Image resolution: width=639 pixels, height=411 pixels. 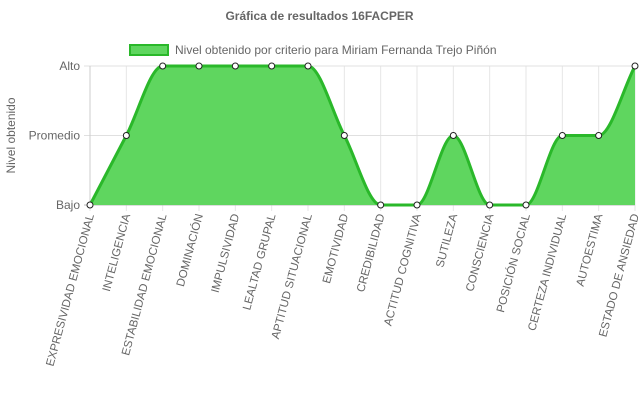 What do you see at coordinates (149, 50) in the screenshot?
I see `legend-swatch` at bounding box center [149, 50].